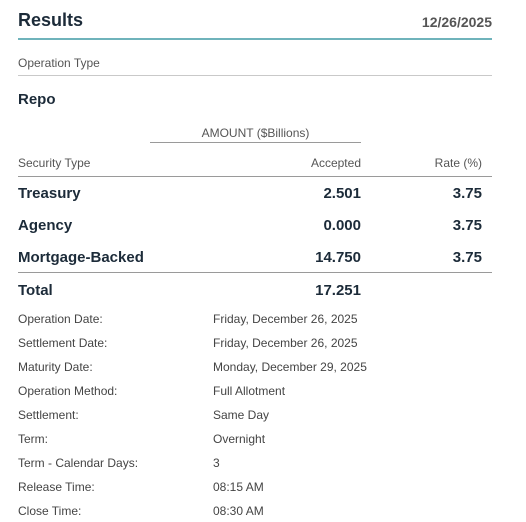  Describe the element at coordinates (290, 367) in the screenshot. I see `detail-value-maturity-date: Monday, December 29, 2025` at that location.